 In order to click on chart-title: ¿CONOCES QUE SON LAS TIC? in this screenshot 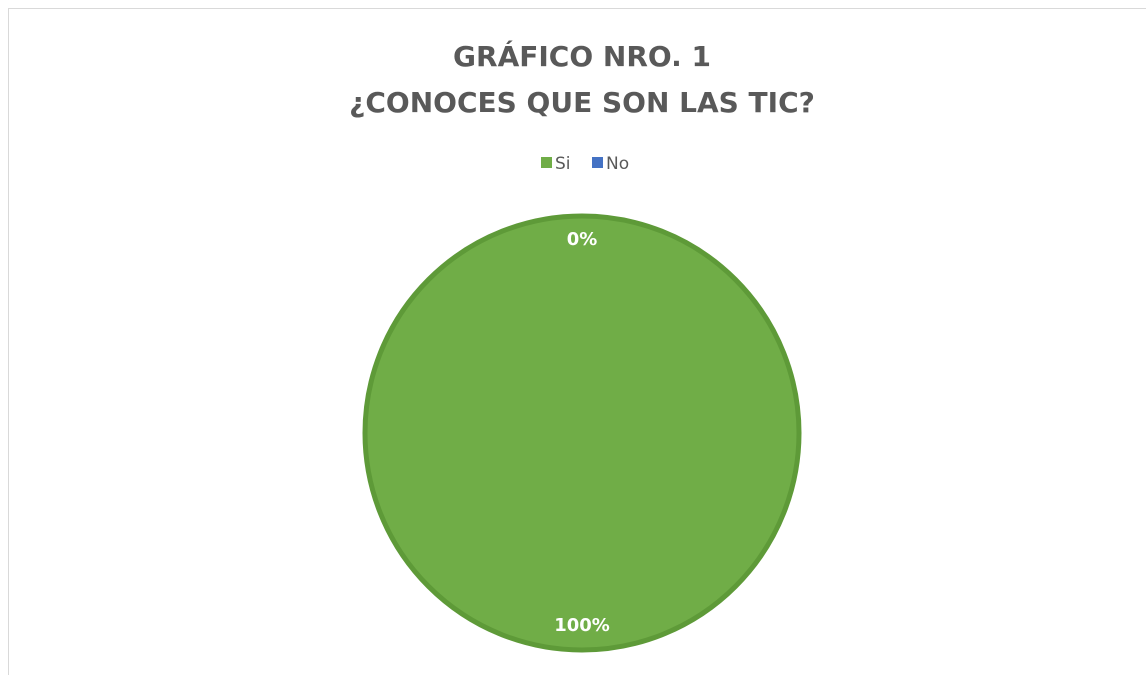, I will do `click(582, 102)`.